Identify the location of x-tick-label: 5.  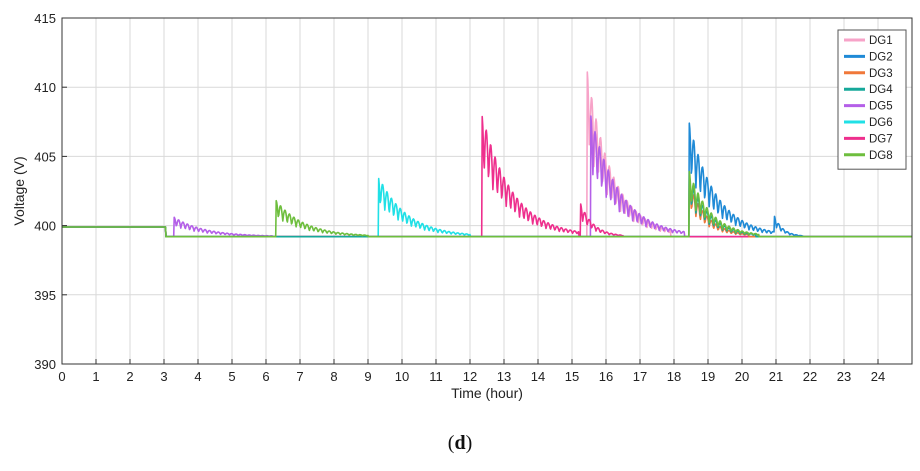
(231, 376).